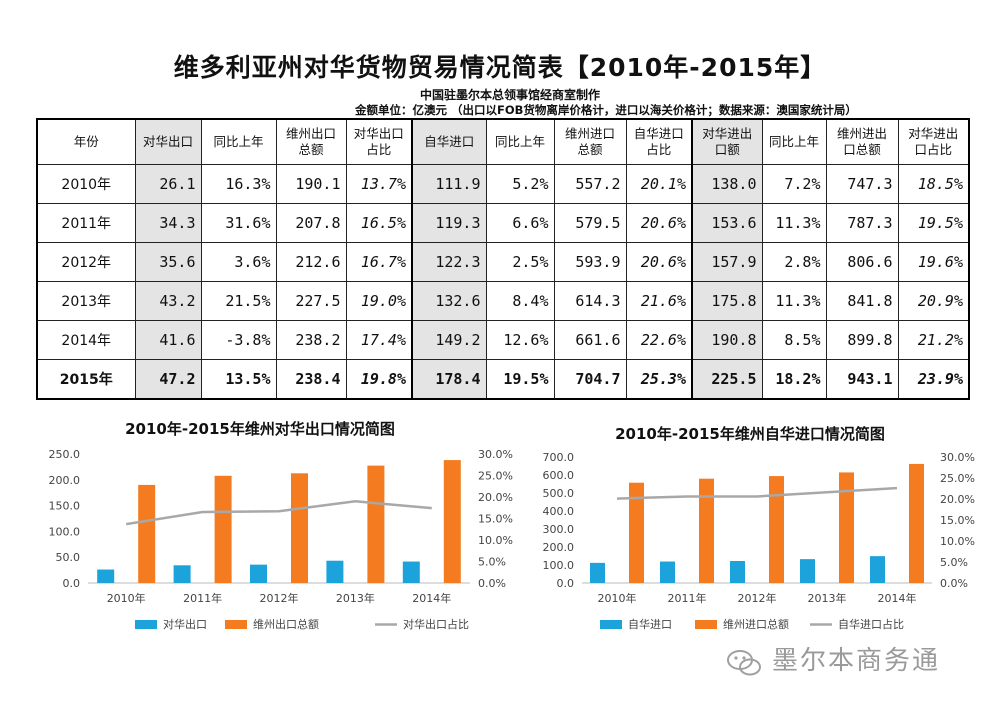 Image resolution: width=1000 pixels, height=707 pixels. What do you see at coordinates (510, 95) in the screenshot?
I see `maker-note: 中国驻墨尔本总领事馆经商室制作` at bounding box center [510, 95].